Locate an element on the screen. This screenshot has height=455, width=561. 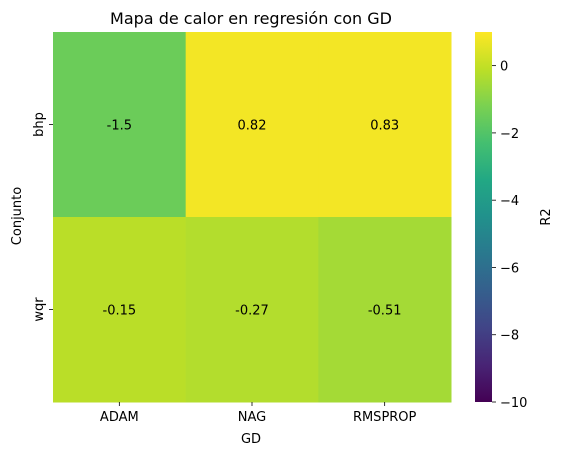
cell-value-label: -0.51 is located at coordinates (385, 311).